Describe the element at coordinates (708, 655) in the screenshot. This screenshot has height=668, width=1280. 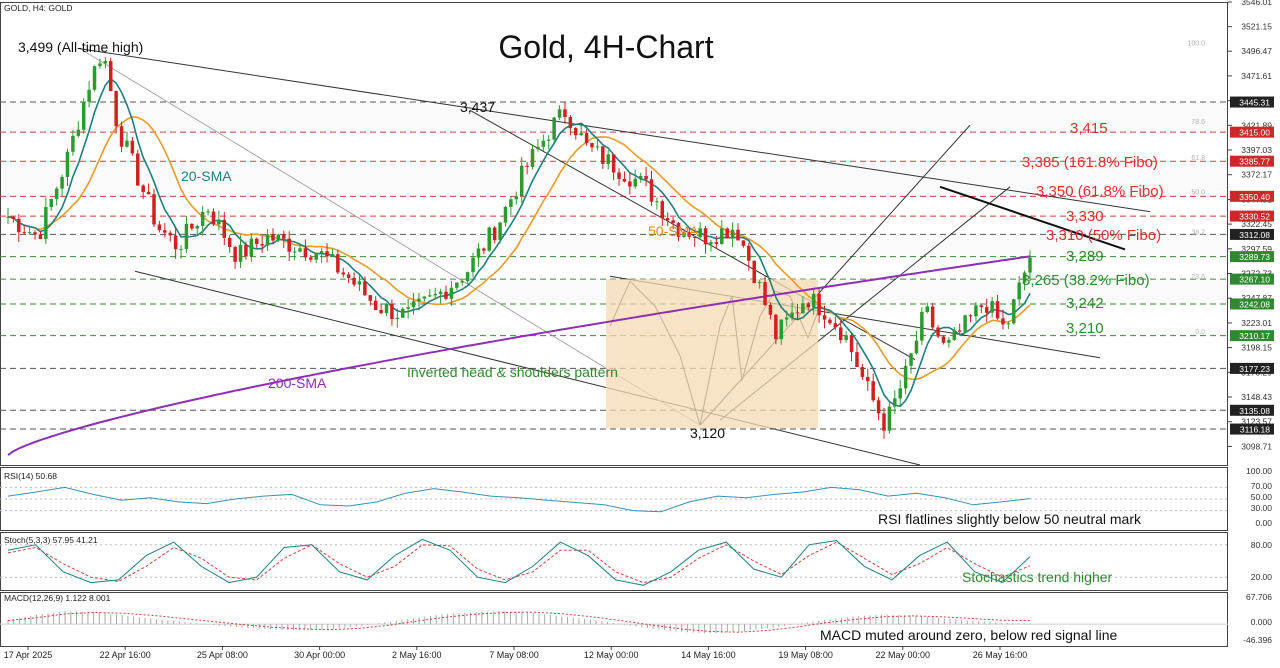
I see `time-label: 14 May 16:00` at that location.